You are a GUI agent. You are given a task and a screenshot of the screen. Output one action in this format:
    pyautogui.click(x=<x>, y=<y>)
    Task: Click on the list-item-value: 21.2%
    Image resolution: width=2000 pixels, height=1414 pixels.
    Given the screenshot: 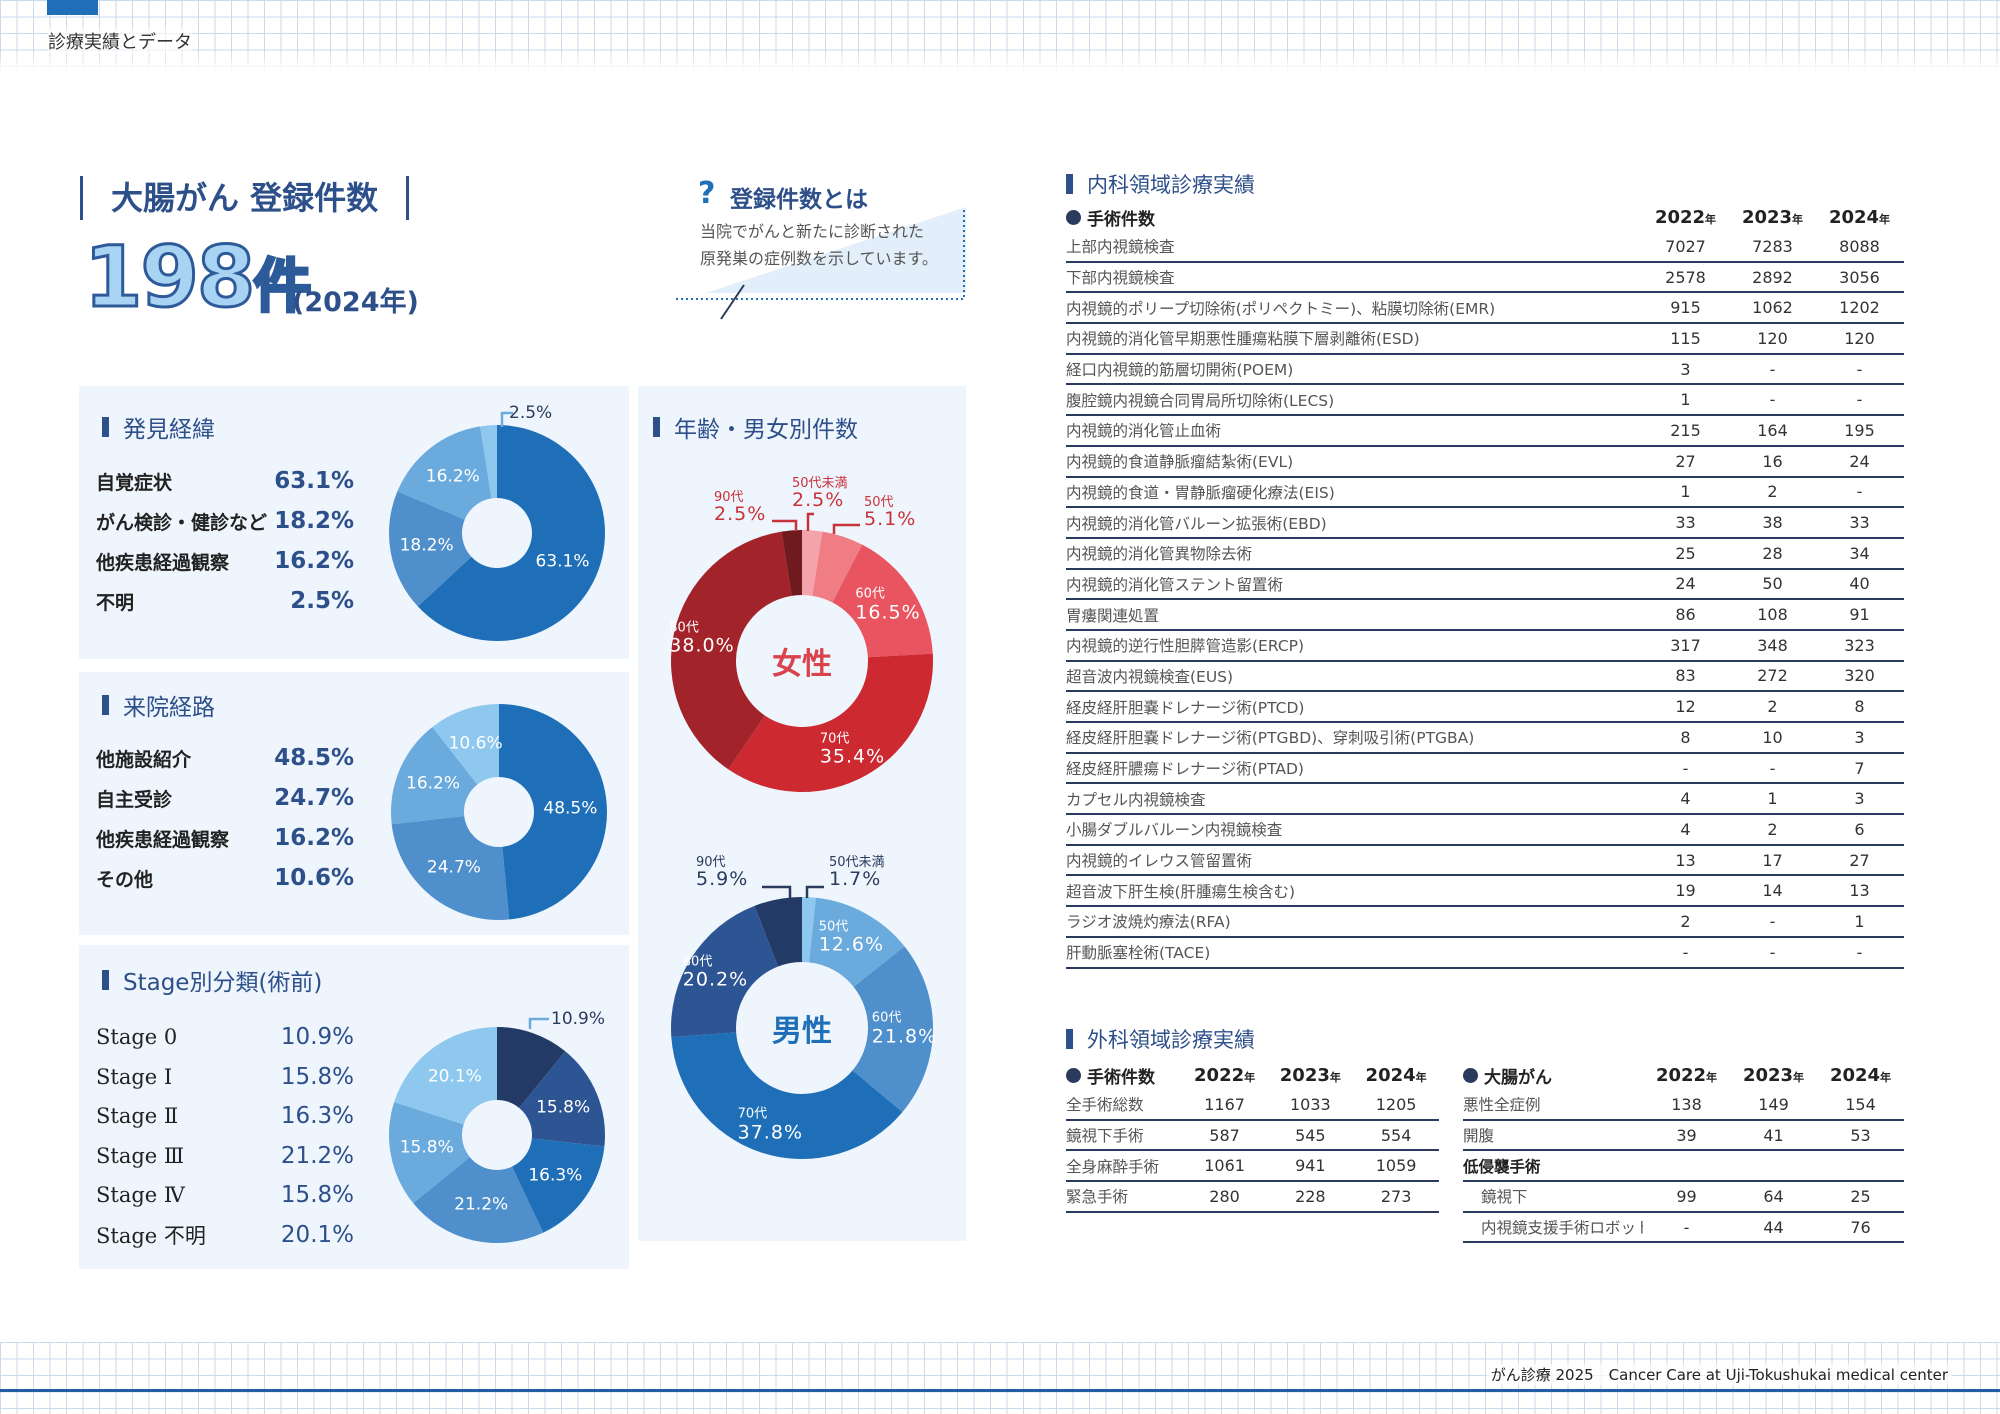 What is the action you would take?
    pyautogui.click(x=317, y=1155)
    